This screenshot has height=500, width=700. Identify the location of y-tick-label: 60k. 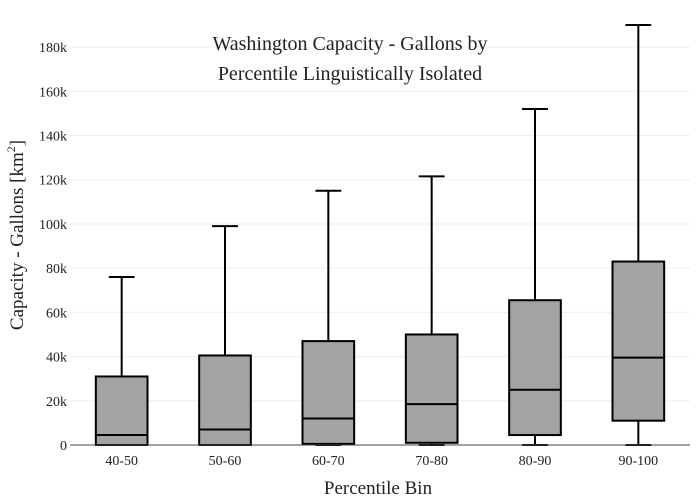
(56, 313).